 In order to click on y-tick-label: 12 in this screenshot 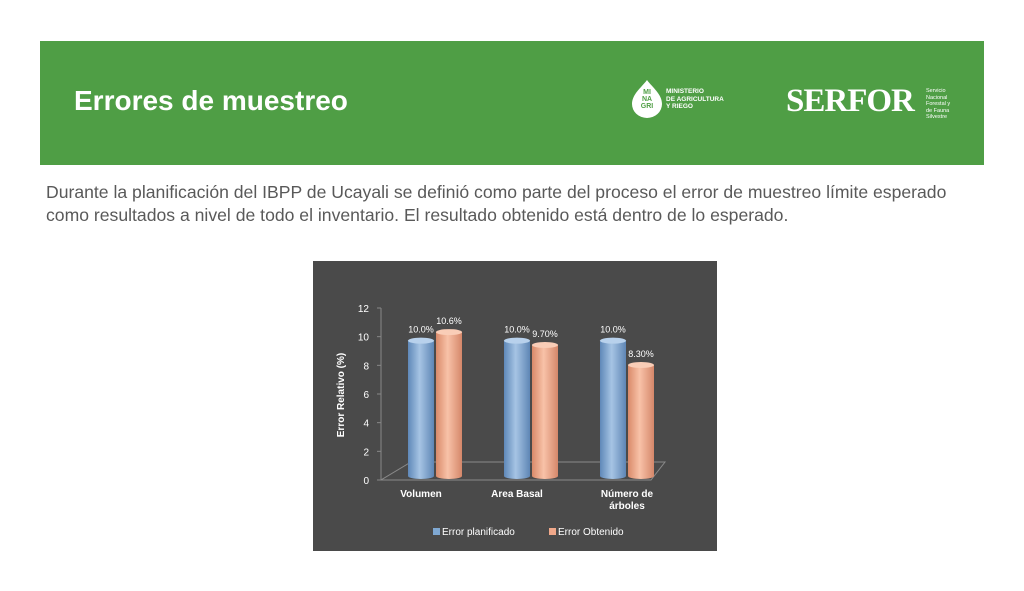, I will do `click(364, 309)`.